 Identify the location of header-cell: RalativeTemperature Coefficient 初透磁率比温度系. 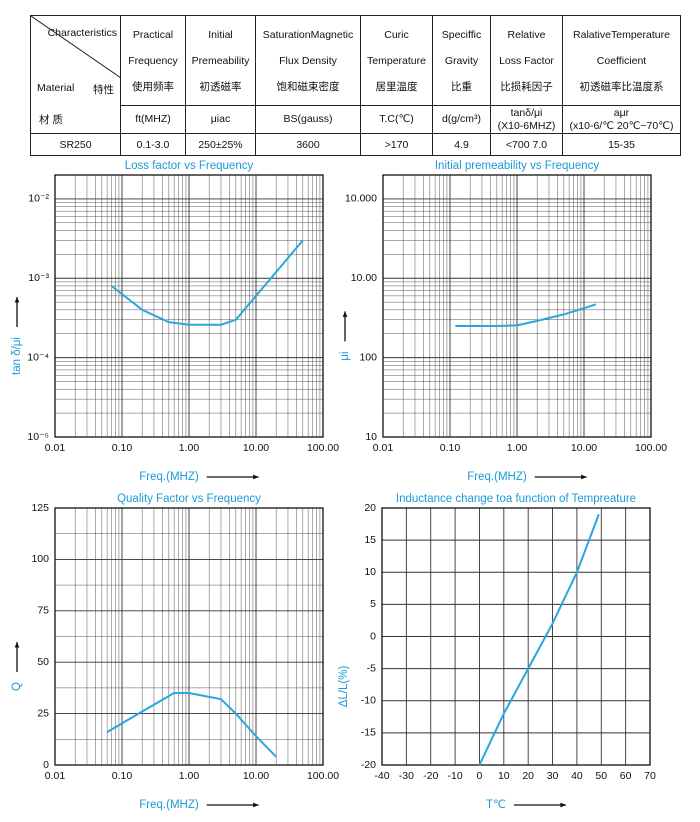
(621, 60).